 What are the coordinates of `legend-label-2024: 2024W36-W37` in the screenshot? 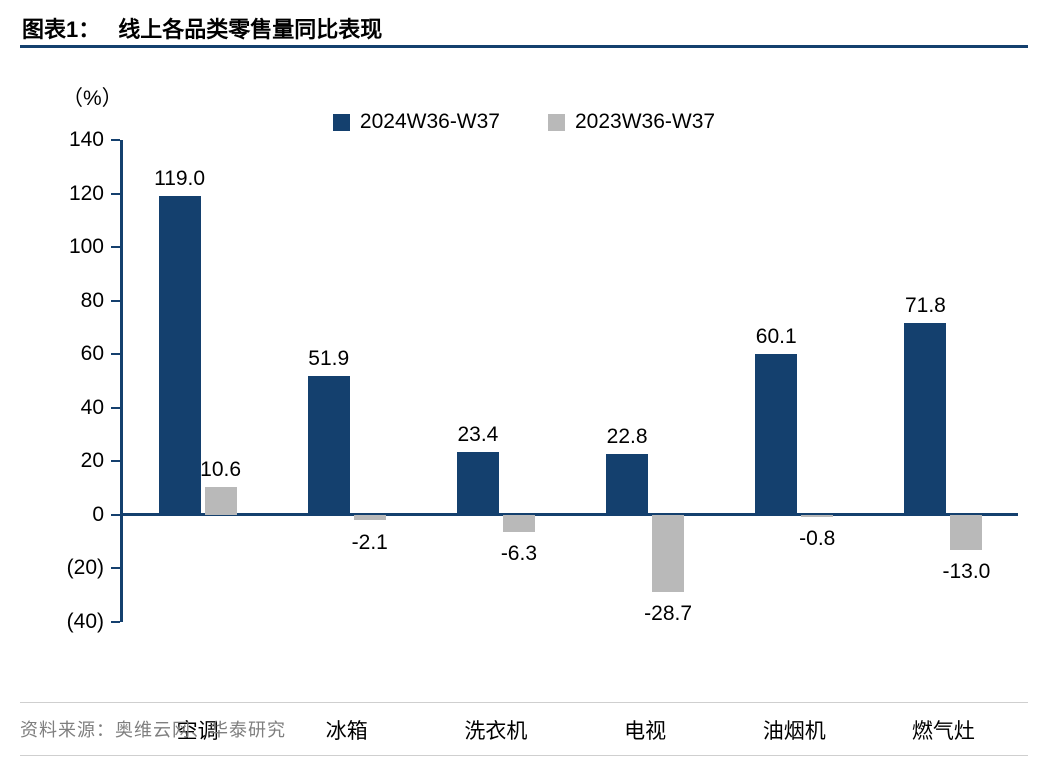 It's located at (429, 121).